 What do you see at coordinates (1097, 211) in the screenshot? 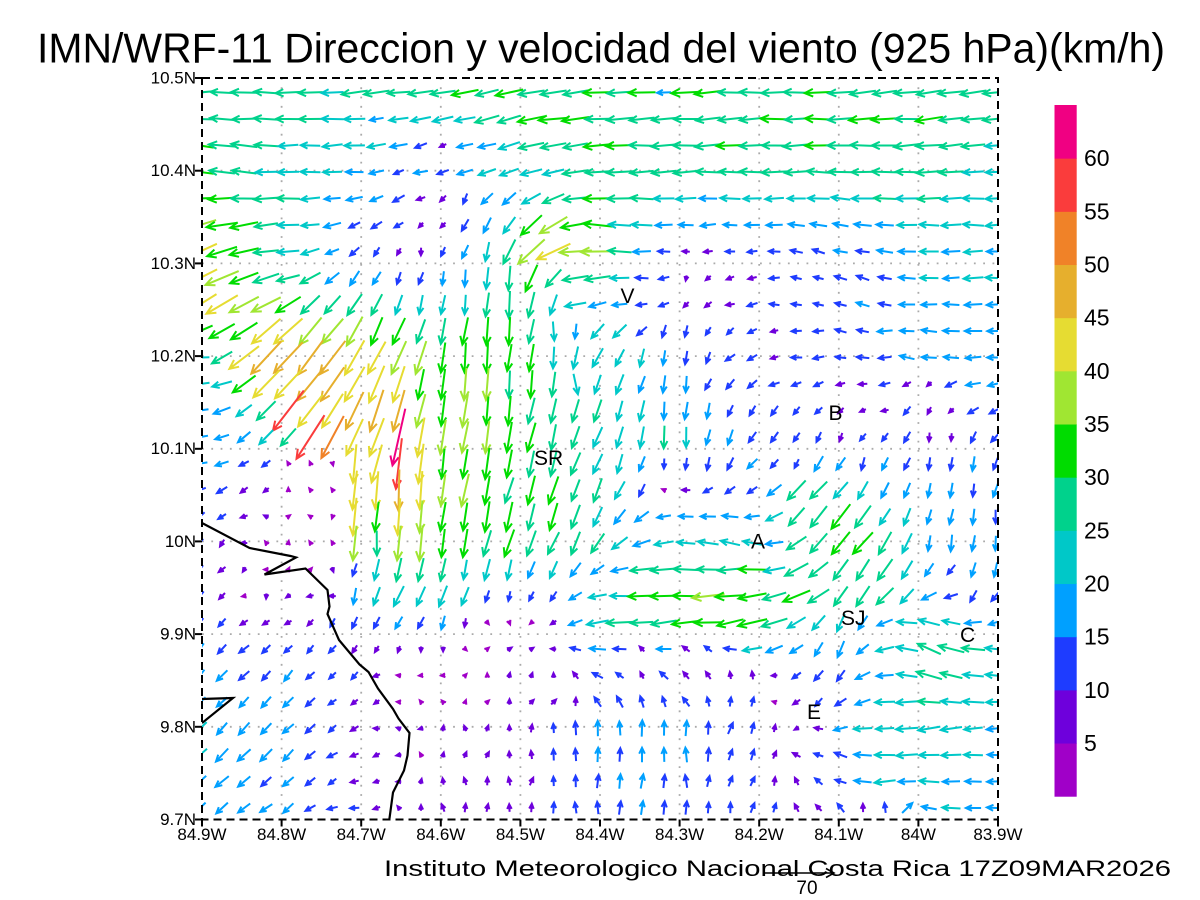
I see `svg-text: 55` at bounding box center [1097, 211].